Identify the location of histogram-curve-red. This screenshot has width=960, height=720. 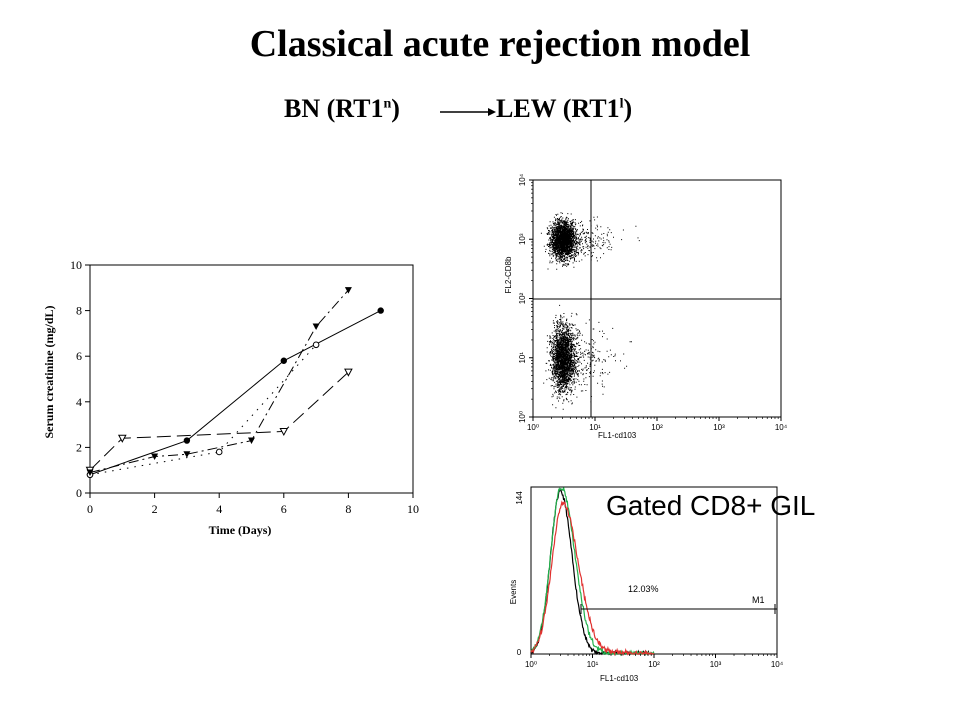
(592, 578).